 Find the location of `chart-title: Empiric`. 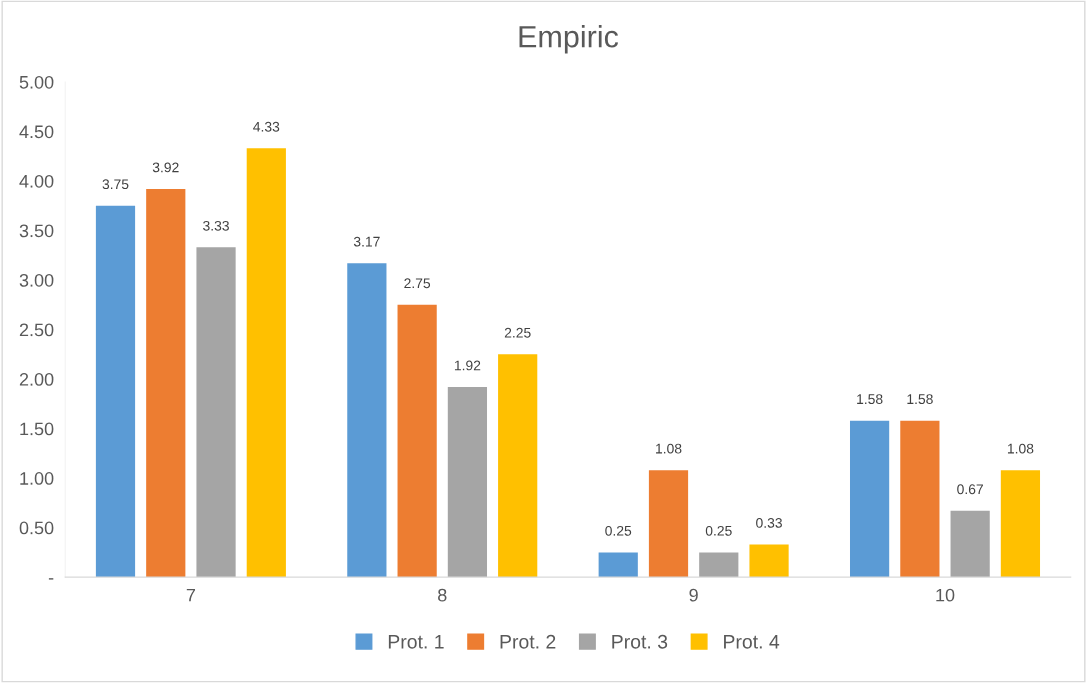

chart-title: Empiric is located at coordinates (569, 39).